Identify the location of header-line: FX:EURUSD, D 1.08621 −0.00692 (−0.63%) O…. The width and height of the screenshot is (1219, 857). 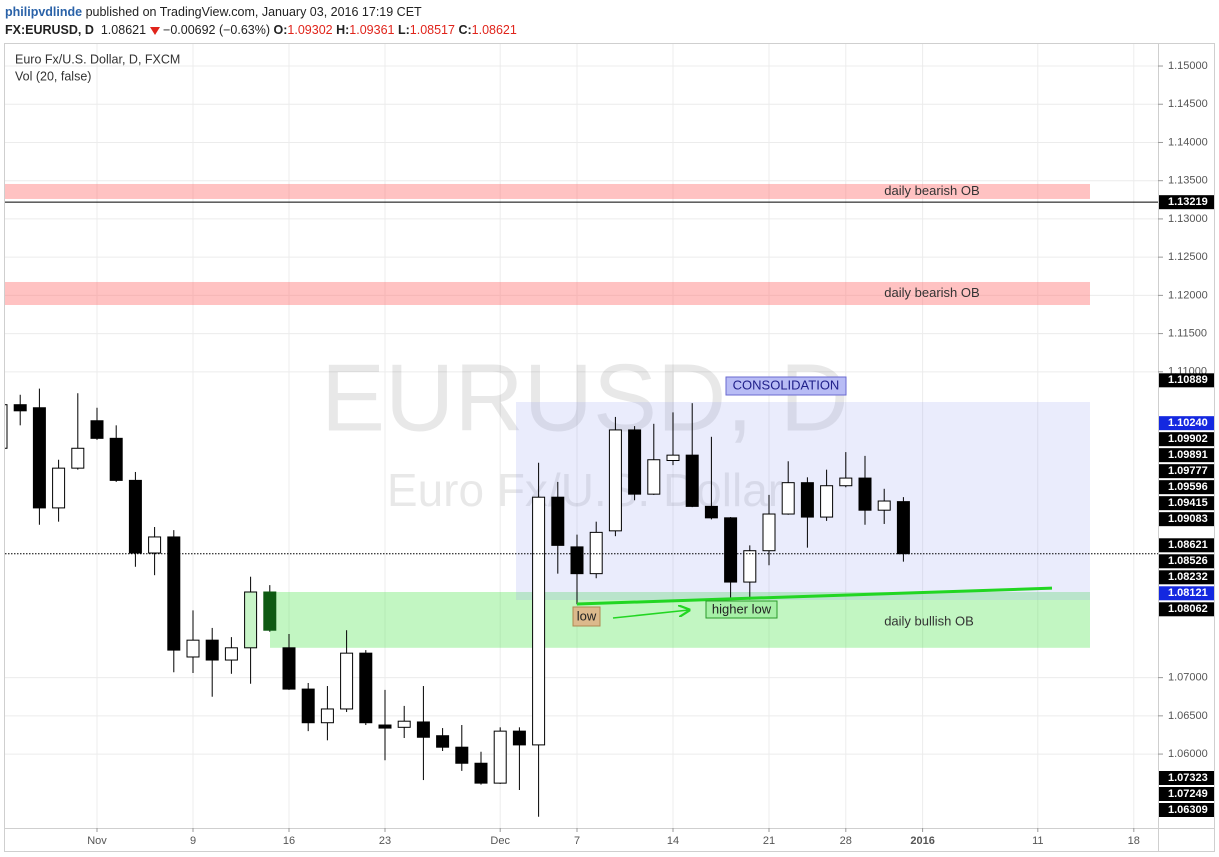
(261, 30).